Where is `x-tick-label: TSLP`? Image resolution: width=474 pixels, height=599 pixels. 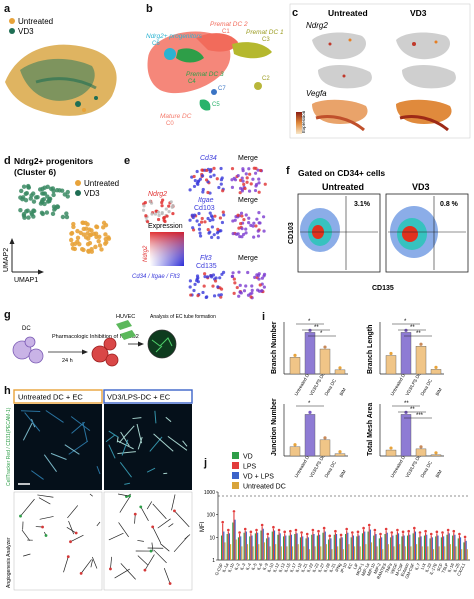
x-tick-label: TSLP is located at coordinates (444, 568).